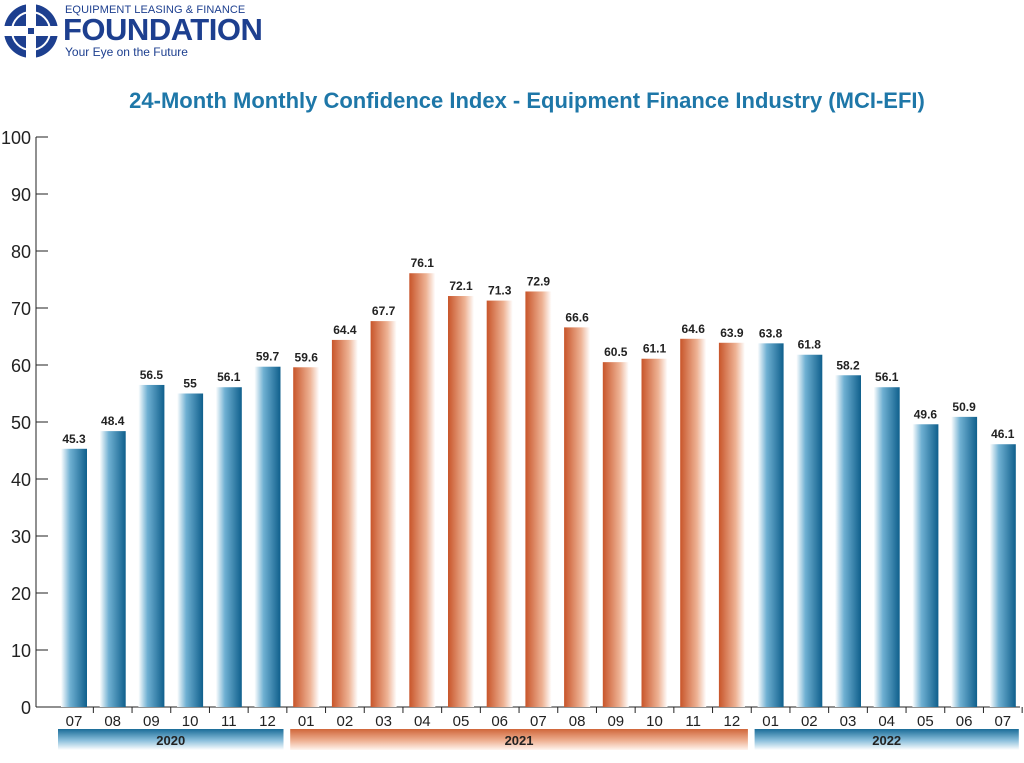  Describe the element at coordinates (16, 138) in the screenshot. I see `y-tick-label: 100` at that location.